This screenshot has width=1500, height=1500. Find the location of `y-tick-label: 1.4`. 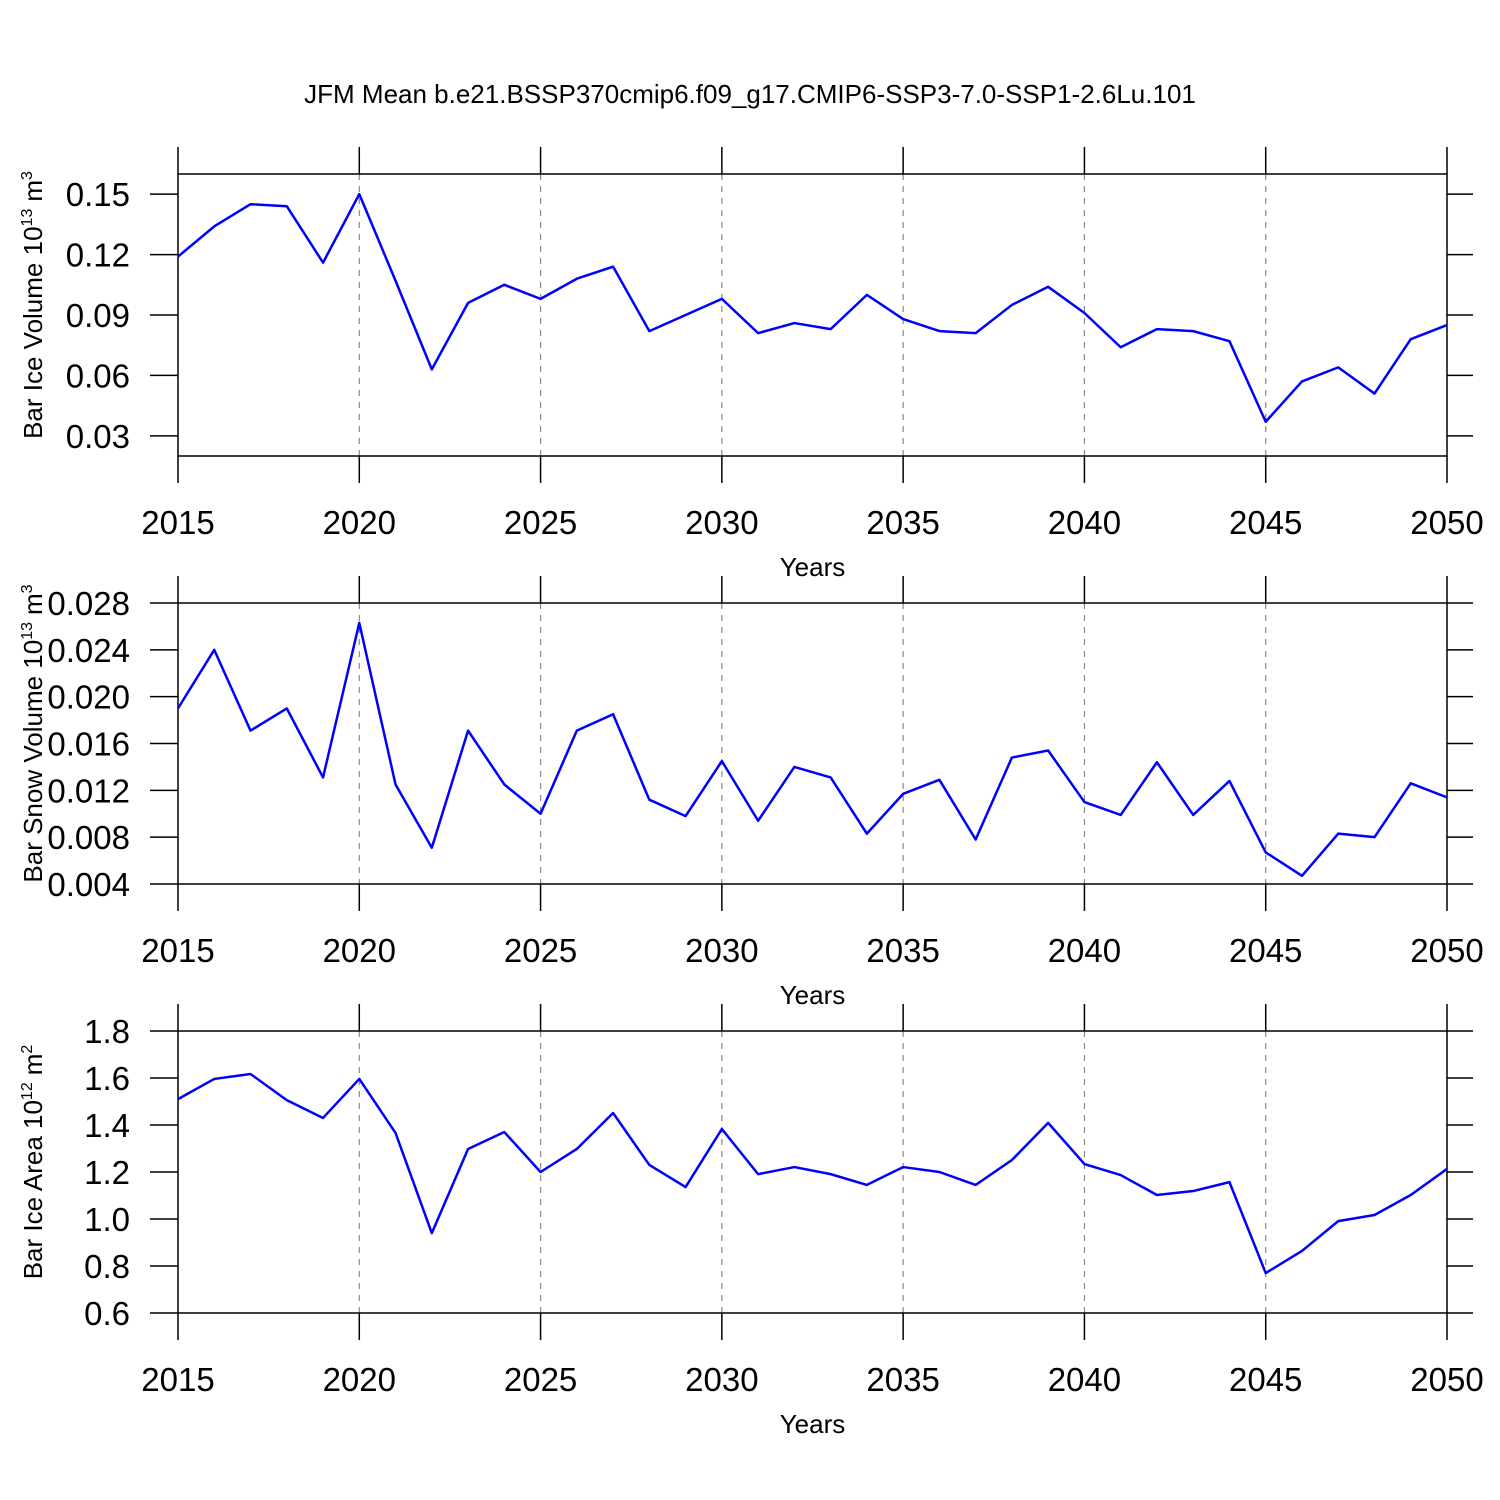

y-tick-label: 1.4 is located at coordinates (107, 1125).